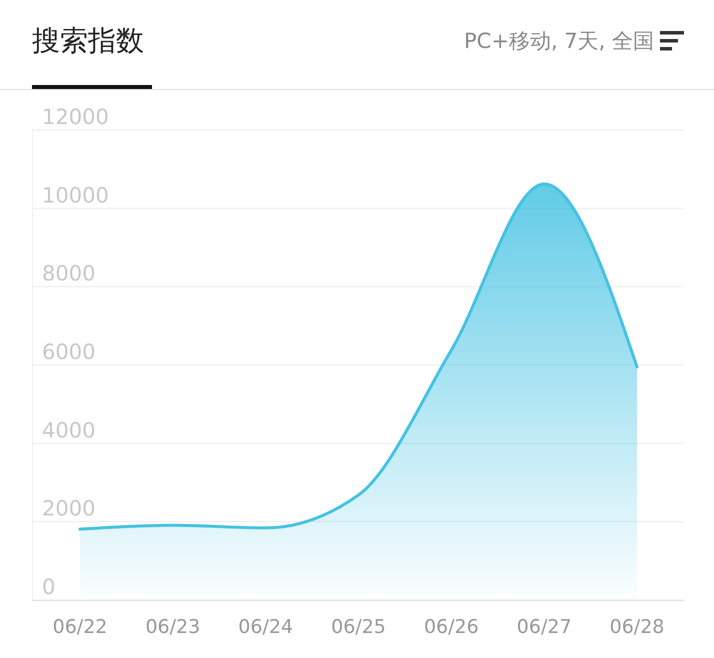  What do you see at coordinates (544, 627) in the screenshot?
I see `x-tick-label: 06/27` at bounding box center [544, 627].